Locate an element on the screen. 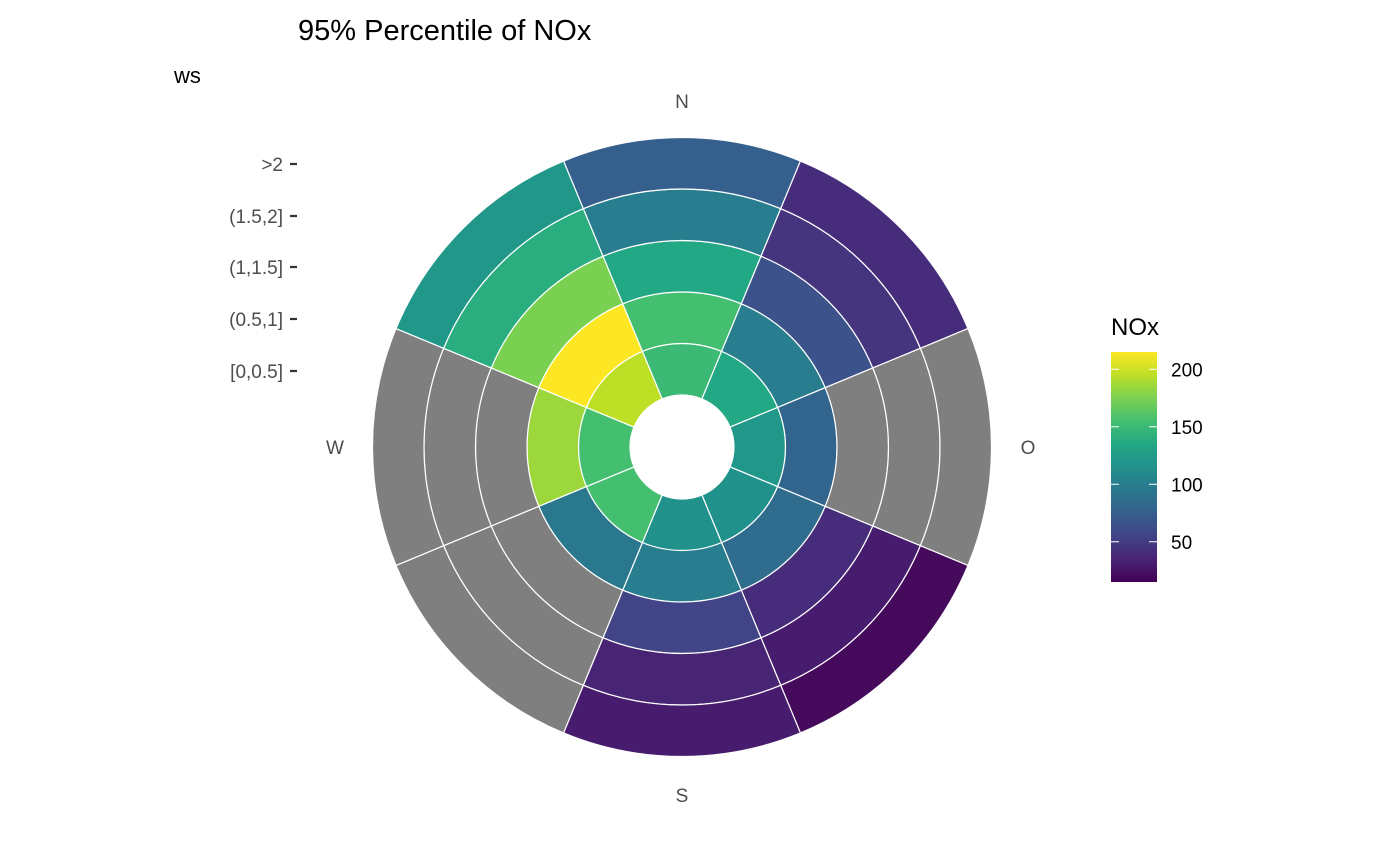  legend-colorbar is located at coordinates (1134, 467).